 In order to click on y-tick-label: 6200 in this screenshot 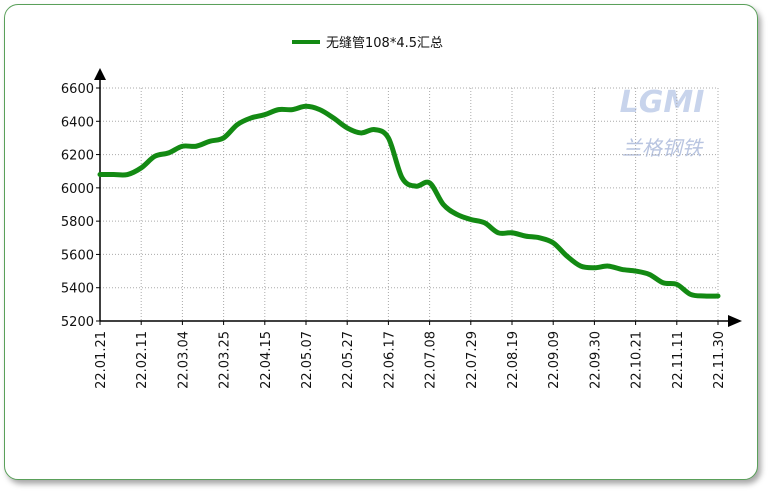, I will do `click(77, 156)`.